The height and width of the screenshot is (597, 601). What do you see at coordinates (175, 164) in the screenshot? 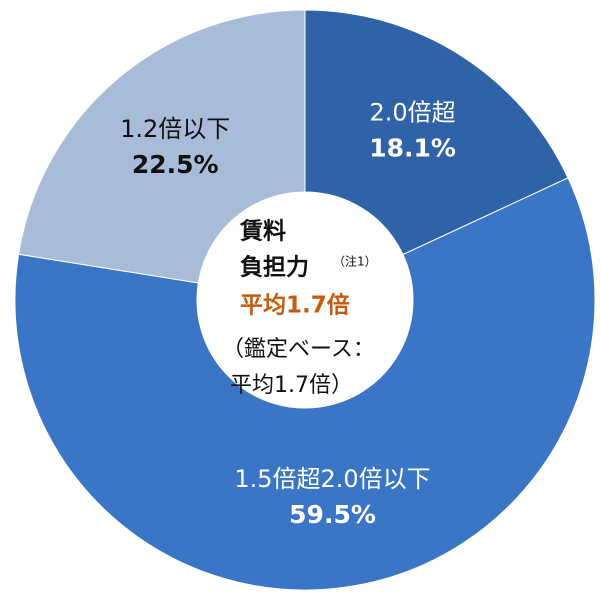
I see `value-label: 22.5%` at bounding box center [175, 164].